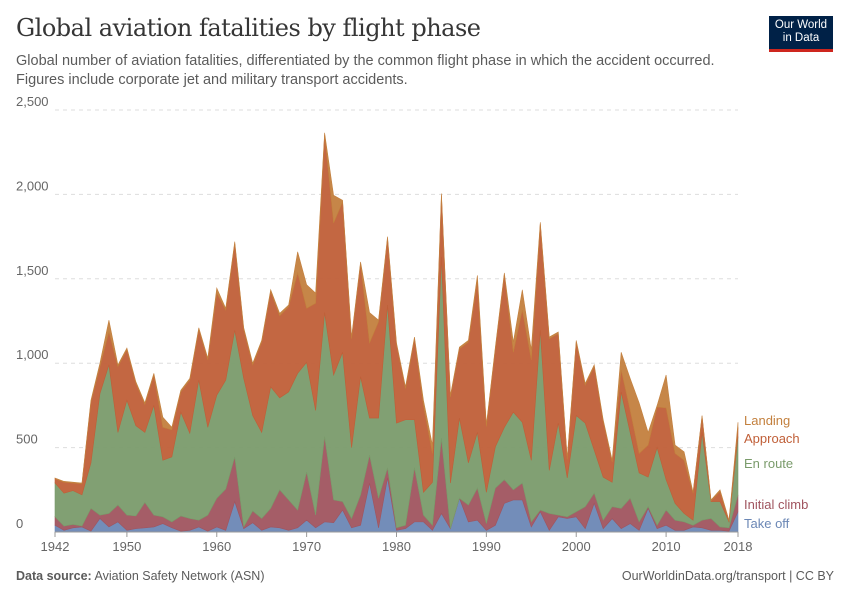 The height and width of the screenshot is (600, 850). I want to click on x-tick-label: 2018, so click(738, 546).